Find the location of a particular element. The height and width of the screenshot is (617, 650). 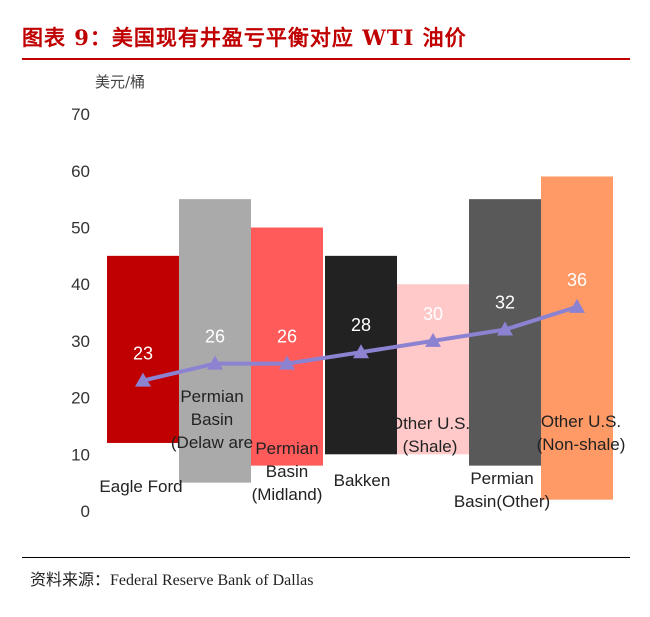

category-label: Eagle Ford is located at coordinates (140, 486).